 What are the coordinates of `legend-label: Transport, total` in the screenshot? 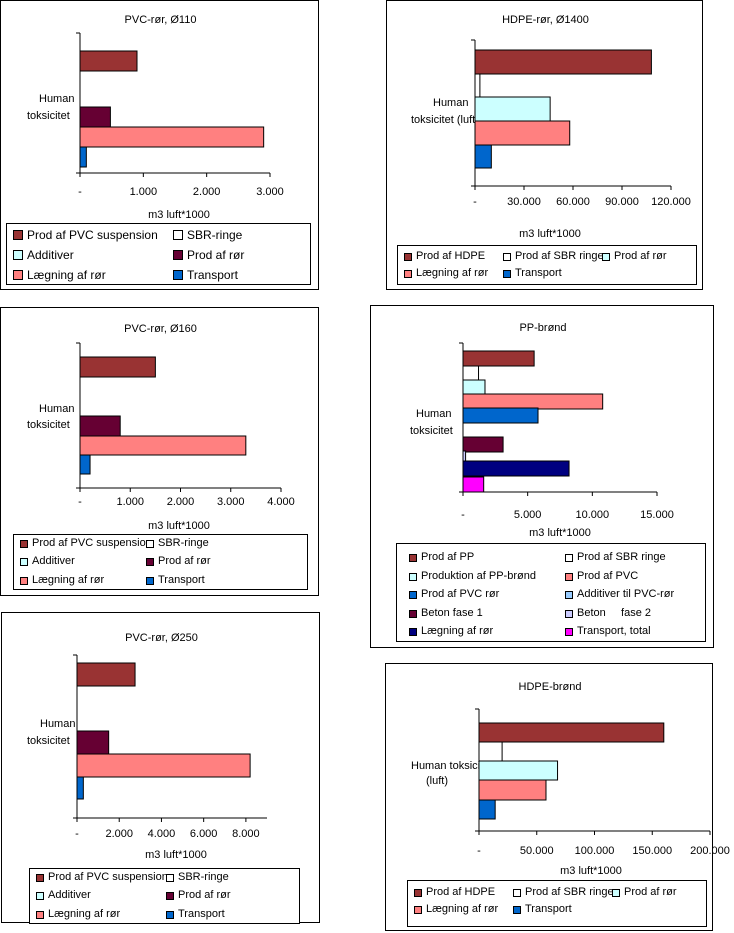 It's located at (614, 631).